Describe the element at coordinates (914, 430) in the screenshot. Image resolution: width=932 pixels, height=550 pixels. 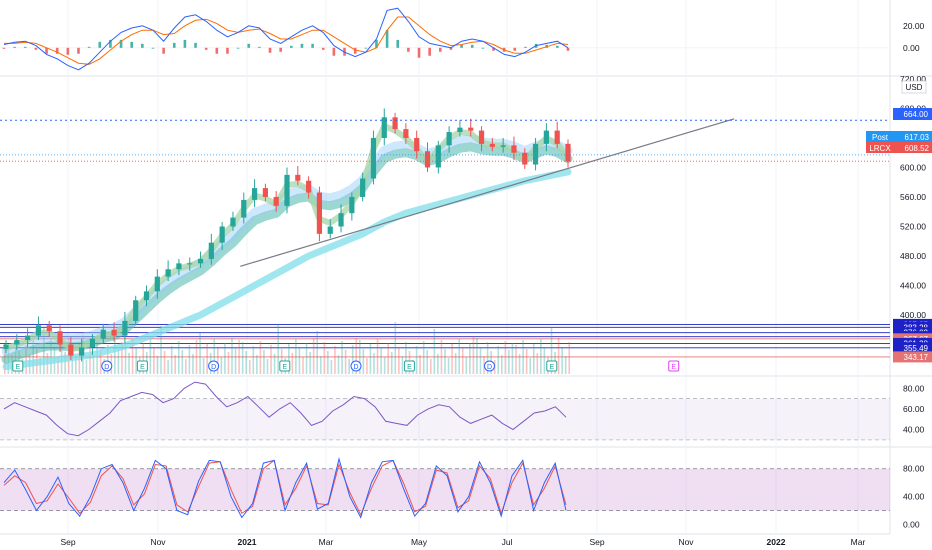
I see `rsi-tick-label: 40.00` at that location.